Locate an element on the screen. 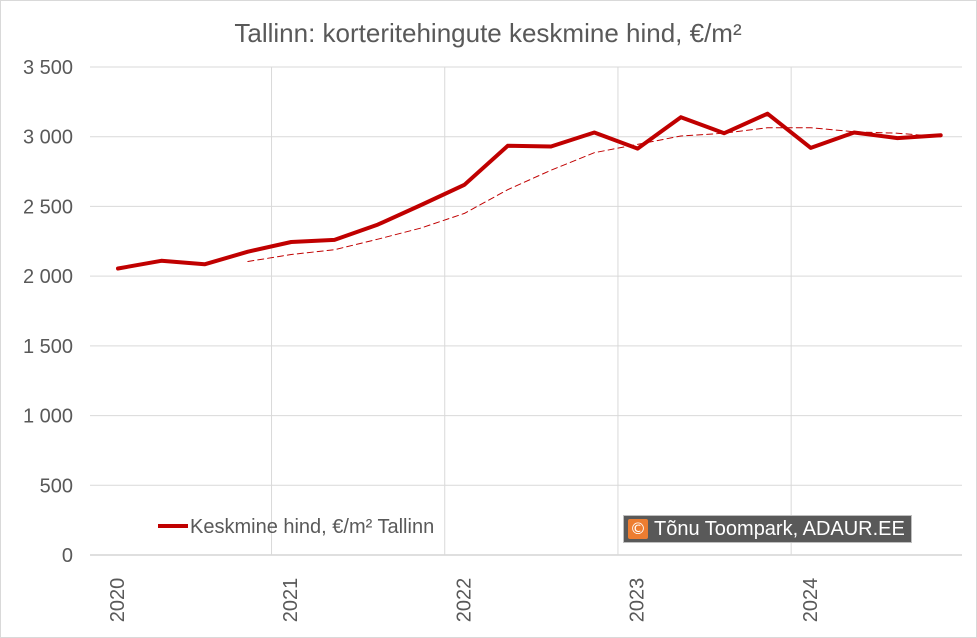 The width and height of the screenshot is (977, 638). x-tick-label: 2022 is located at coordinates (464, 600).